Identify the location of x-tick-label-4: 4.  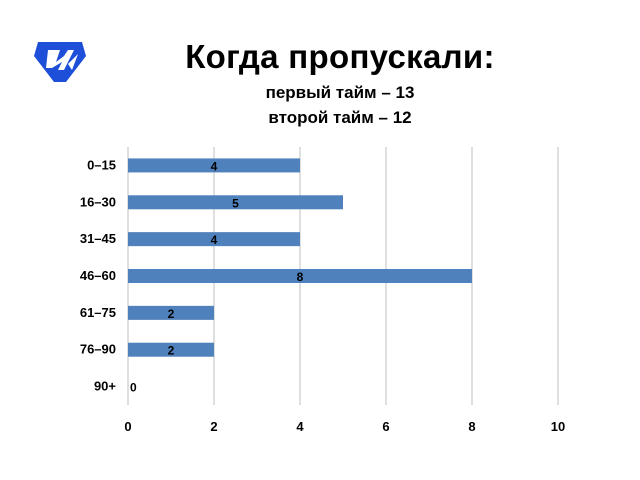
(300, 426).